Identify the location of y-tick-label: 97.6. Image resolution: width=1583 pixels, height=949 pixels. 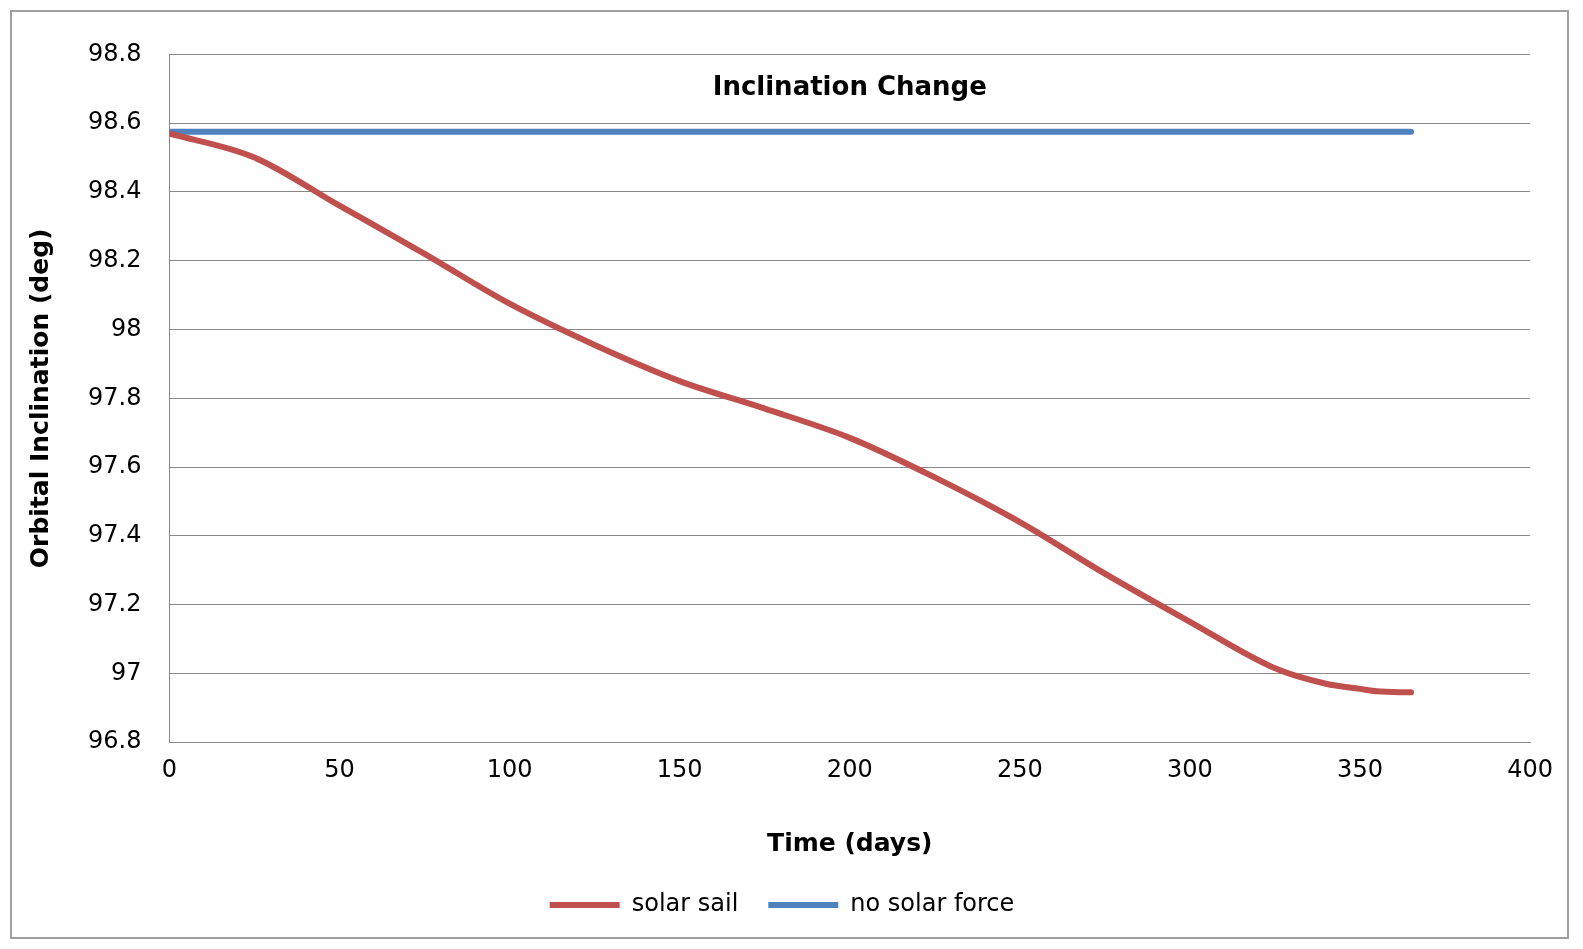
(115, 465).